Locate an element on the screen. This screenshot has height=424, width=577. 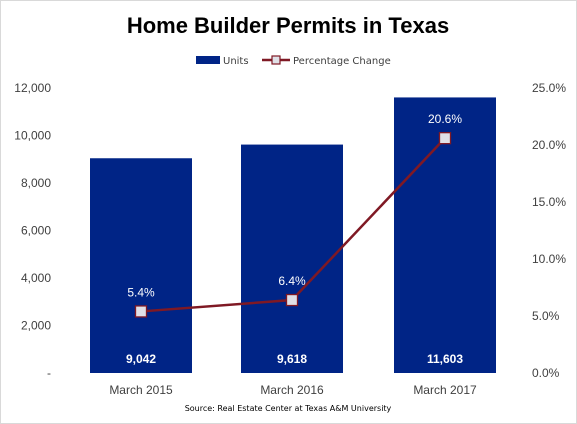
legend-marker-pct is located at coordinates (276, 60).